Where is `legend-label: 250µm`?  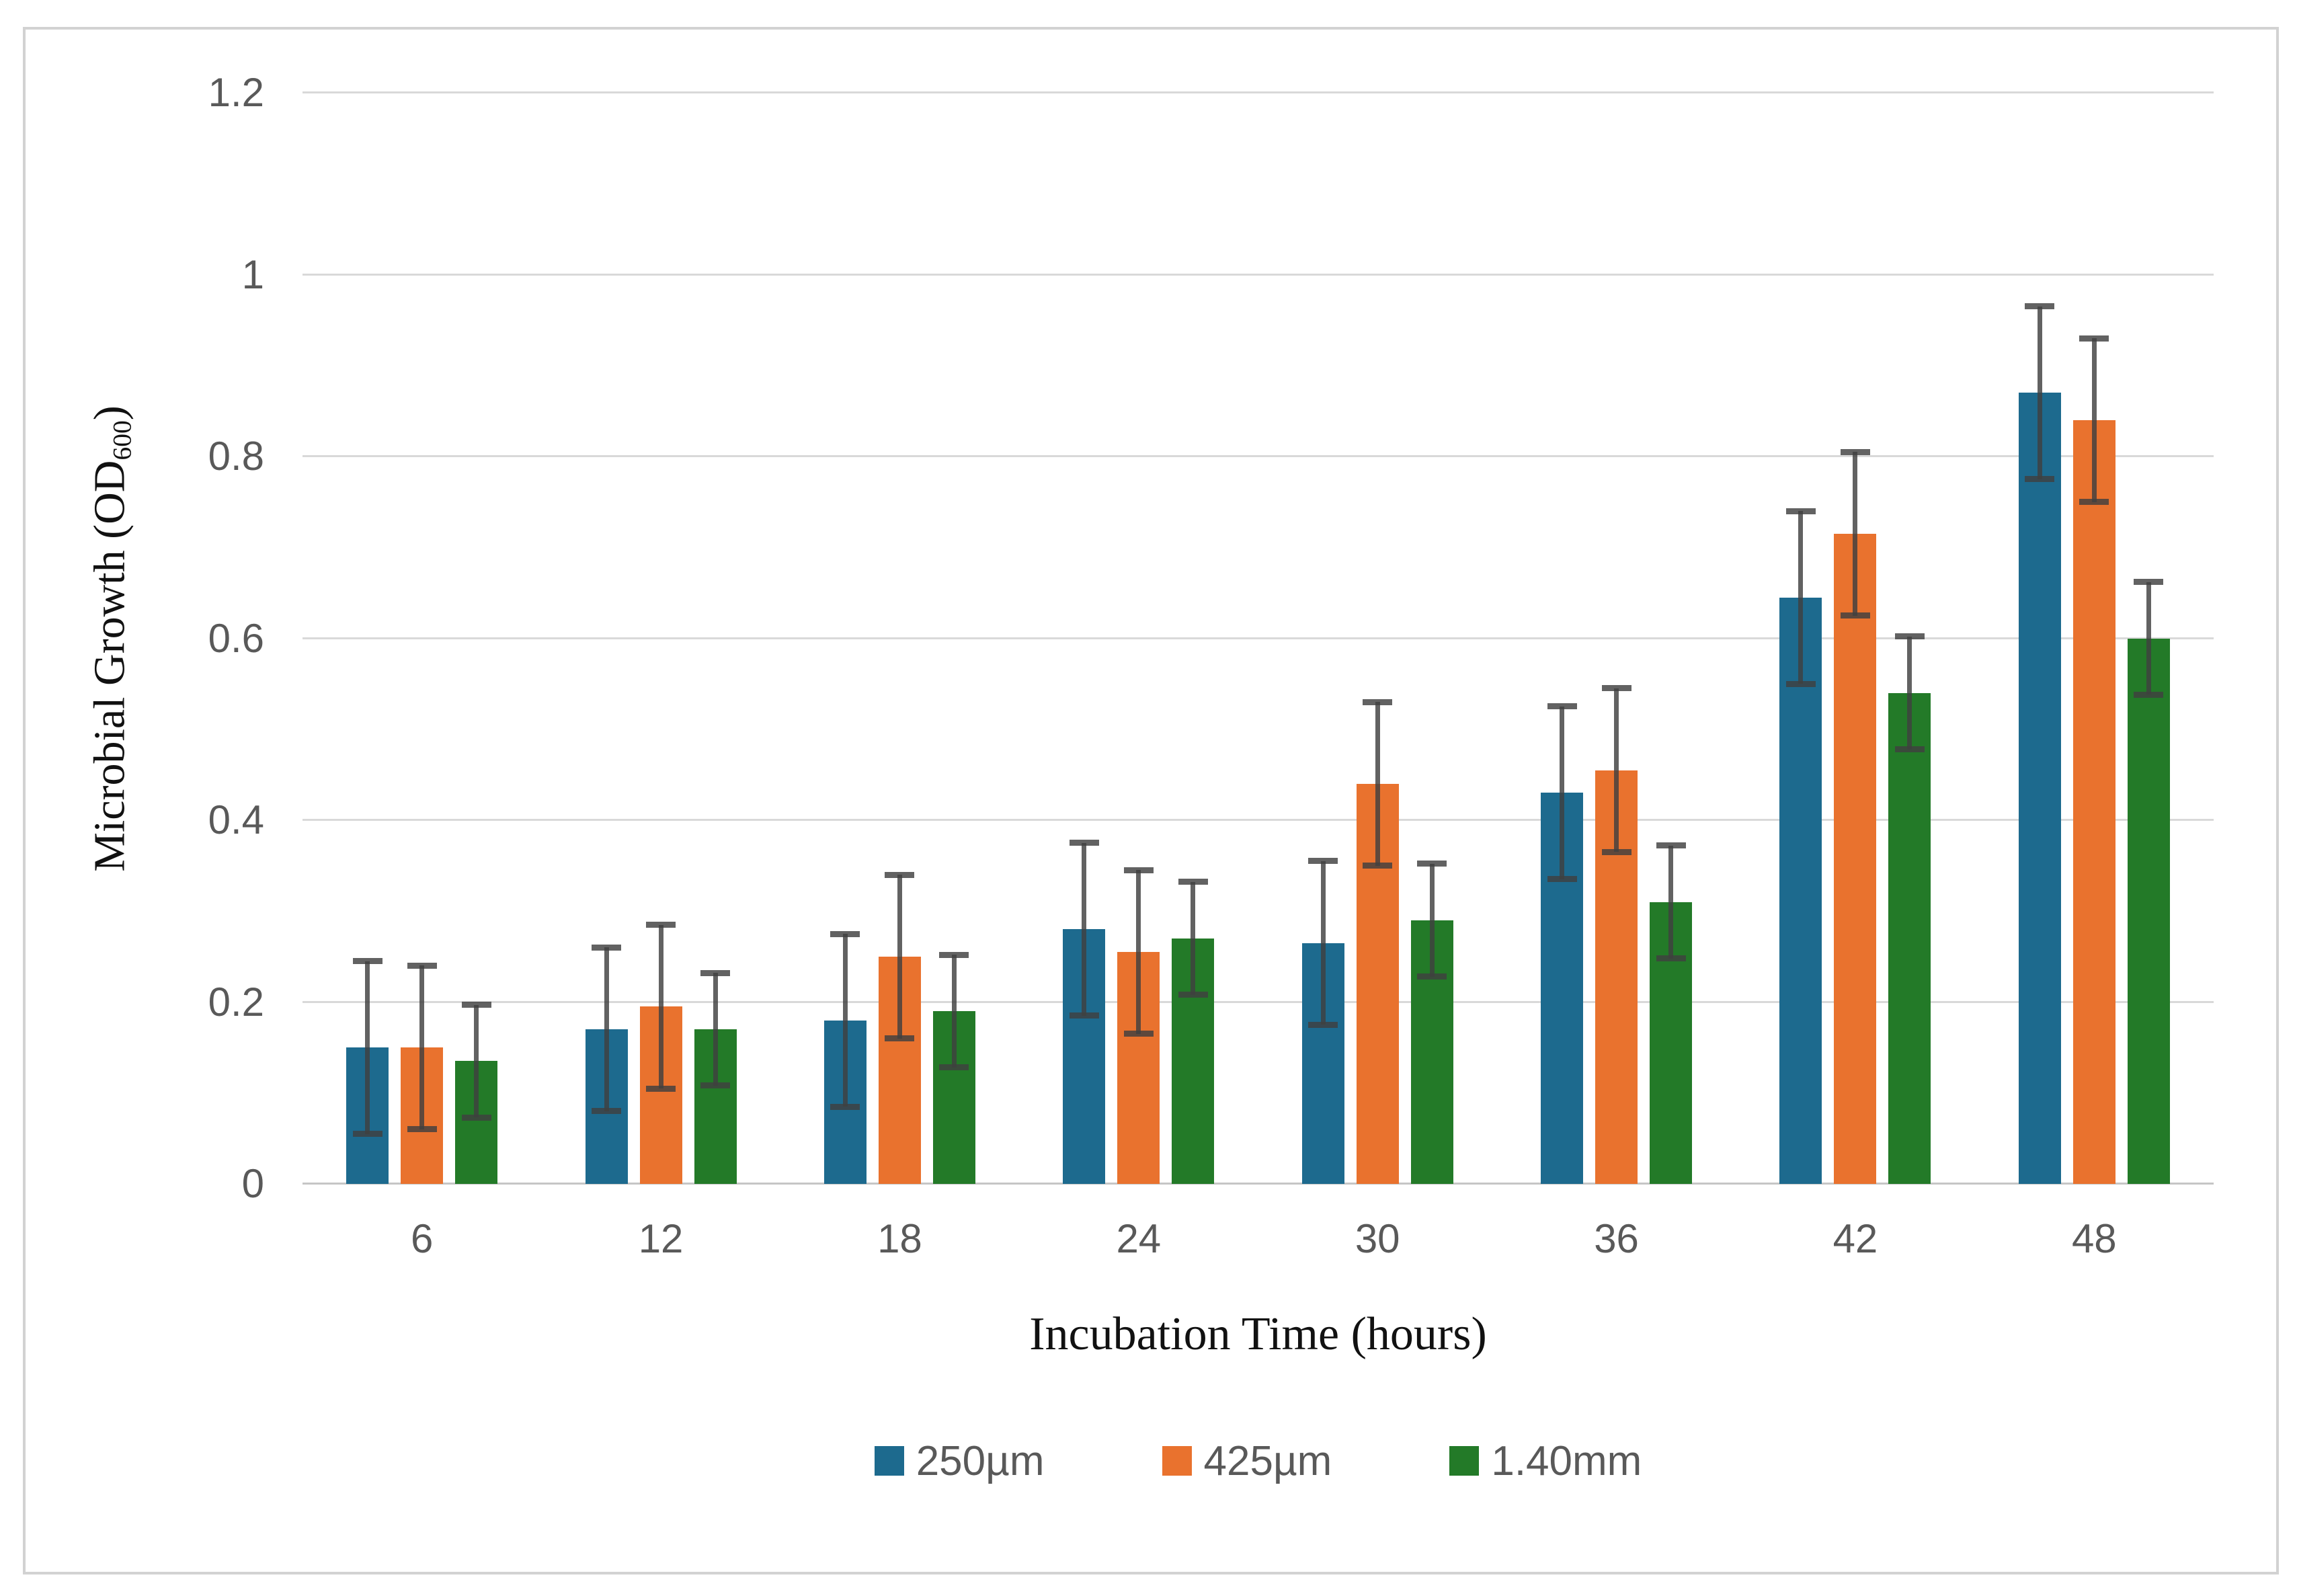 legend-label: 250µm is located at coordinates (980, 1461).